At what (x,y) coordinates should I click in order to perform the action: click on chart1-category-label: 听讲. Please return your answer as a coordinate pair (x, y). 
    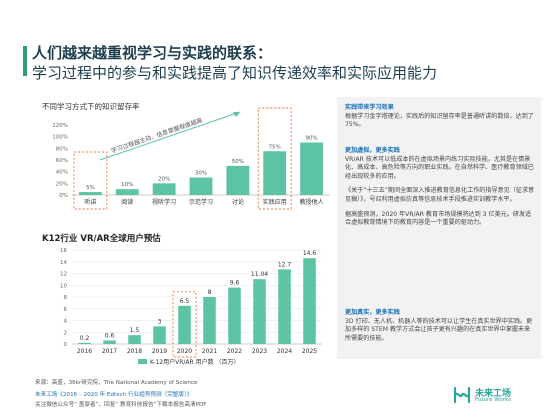
    Looking at the image, I should click on (90, 202).